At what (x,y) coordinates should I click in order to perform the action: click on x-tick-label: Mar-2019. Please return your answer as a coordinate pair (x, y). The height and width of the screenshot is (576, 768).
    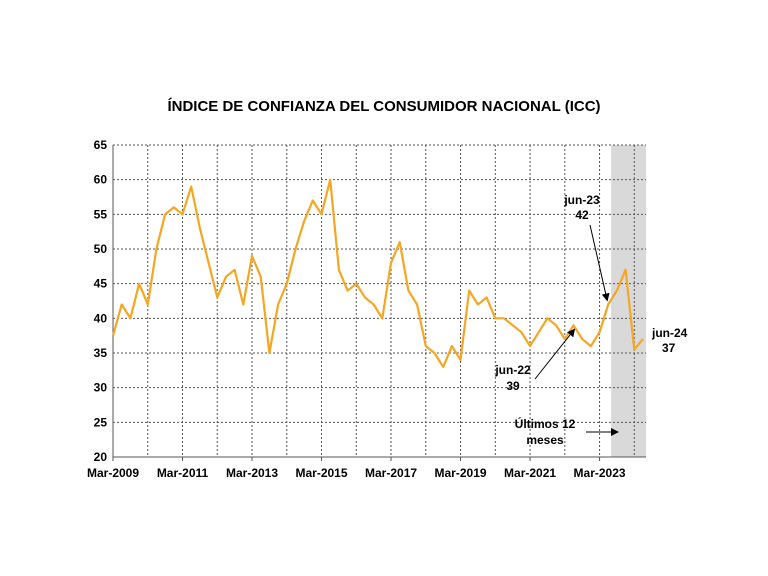
    Looking at the image, I should click on (461, 473).